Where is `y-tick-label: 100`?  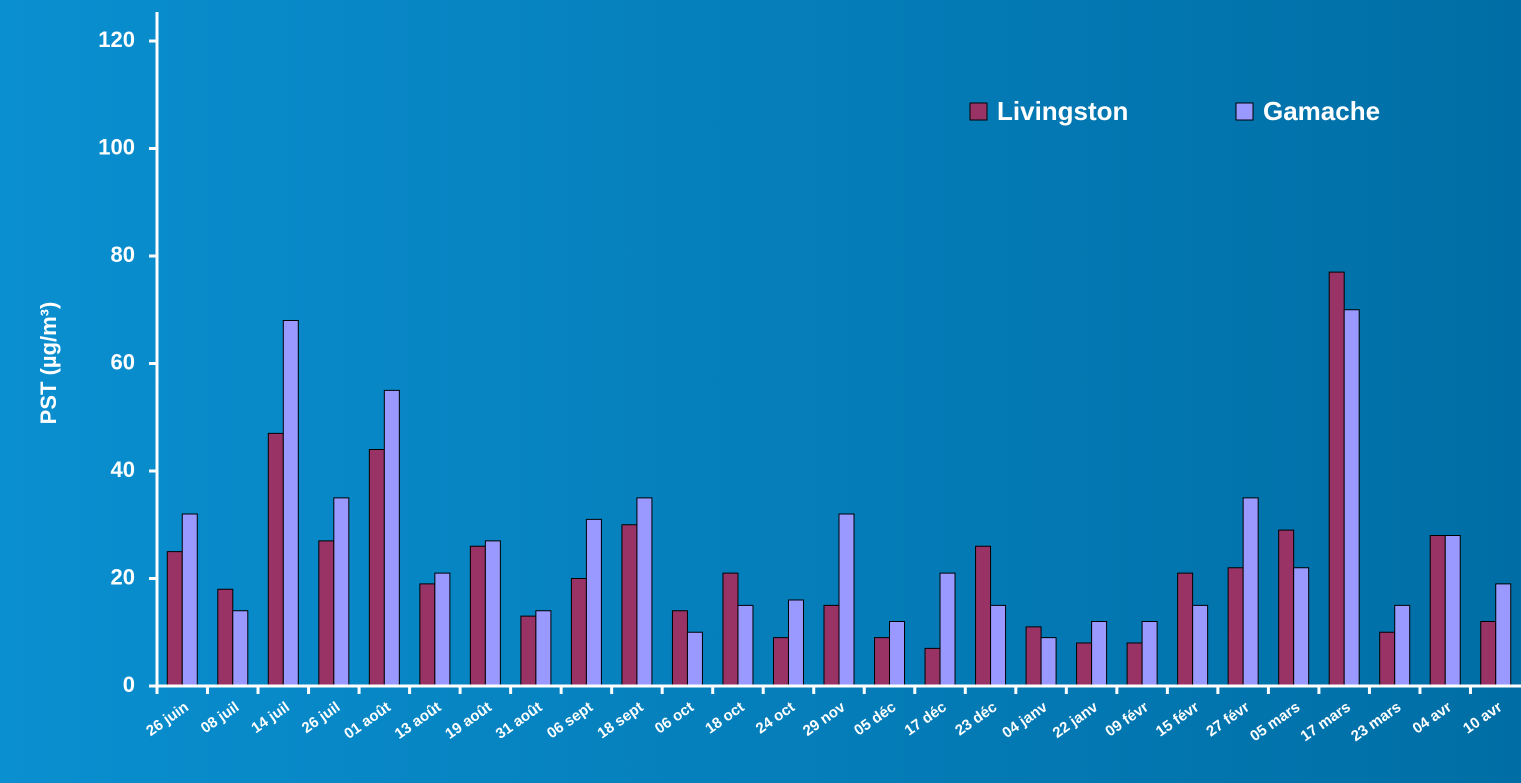
y-tick-label: 100 is located at coordinates (116, 146).